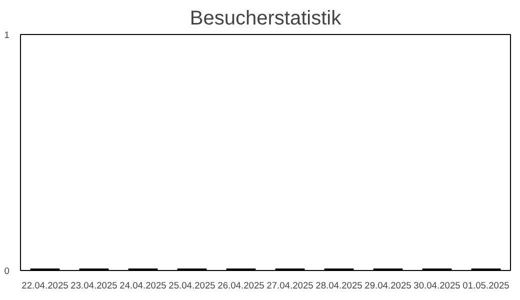  Describe the element at coordinates (266, 19) in the screenshot. I see `chart-title: Besucherstatistik` at that location.